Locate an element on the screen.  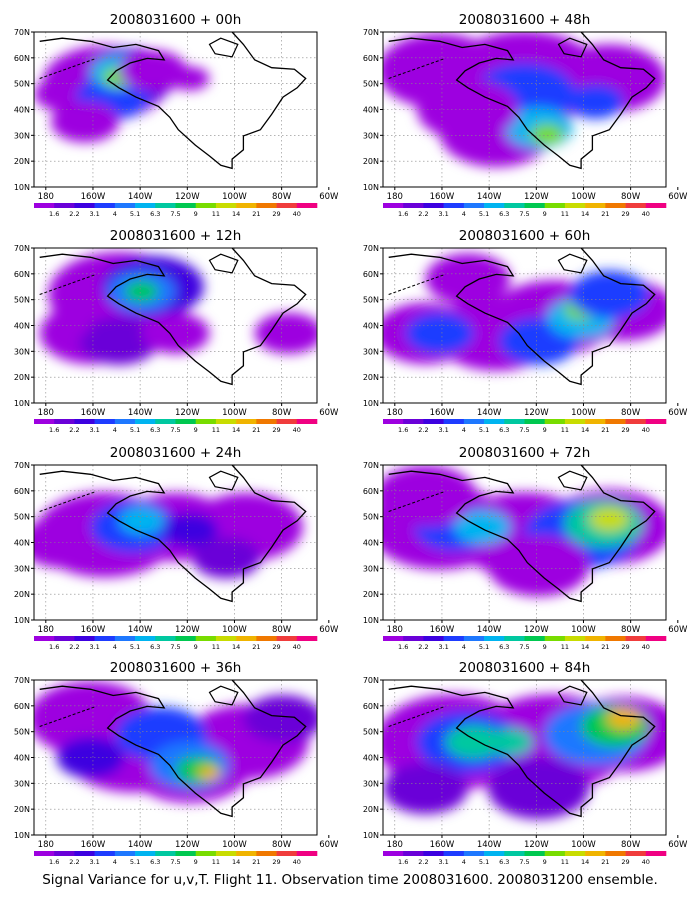
variance-field is located at coordinates (524, 531).